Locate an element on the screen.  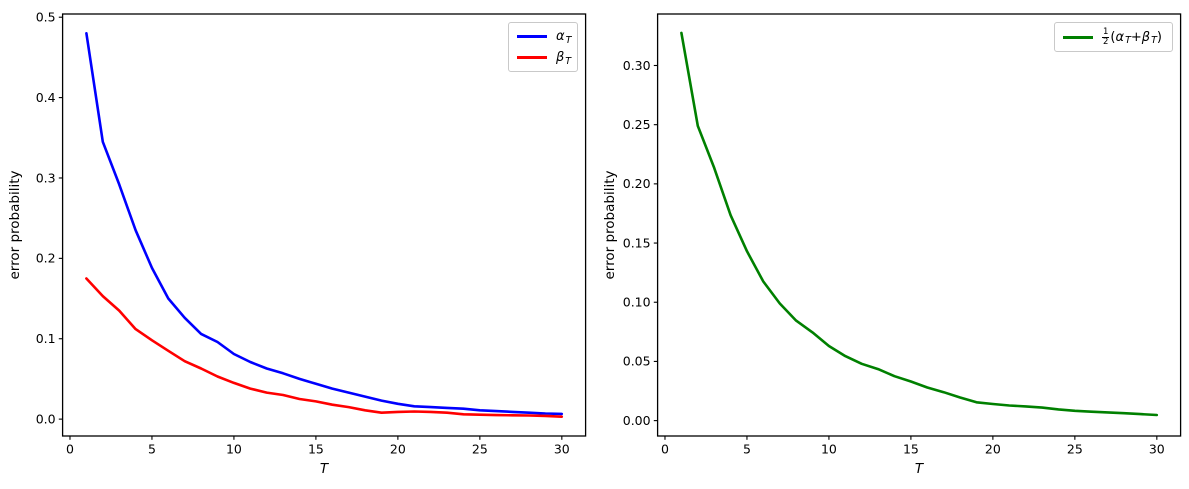
right-y-tick-label: 0.00 is located at coordinates (637, 420).